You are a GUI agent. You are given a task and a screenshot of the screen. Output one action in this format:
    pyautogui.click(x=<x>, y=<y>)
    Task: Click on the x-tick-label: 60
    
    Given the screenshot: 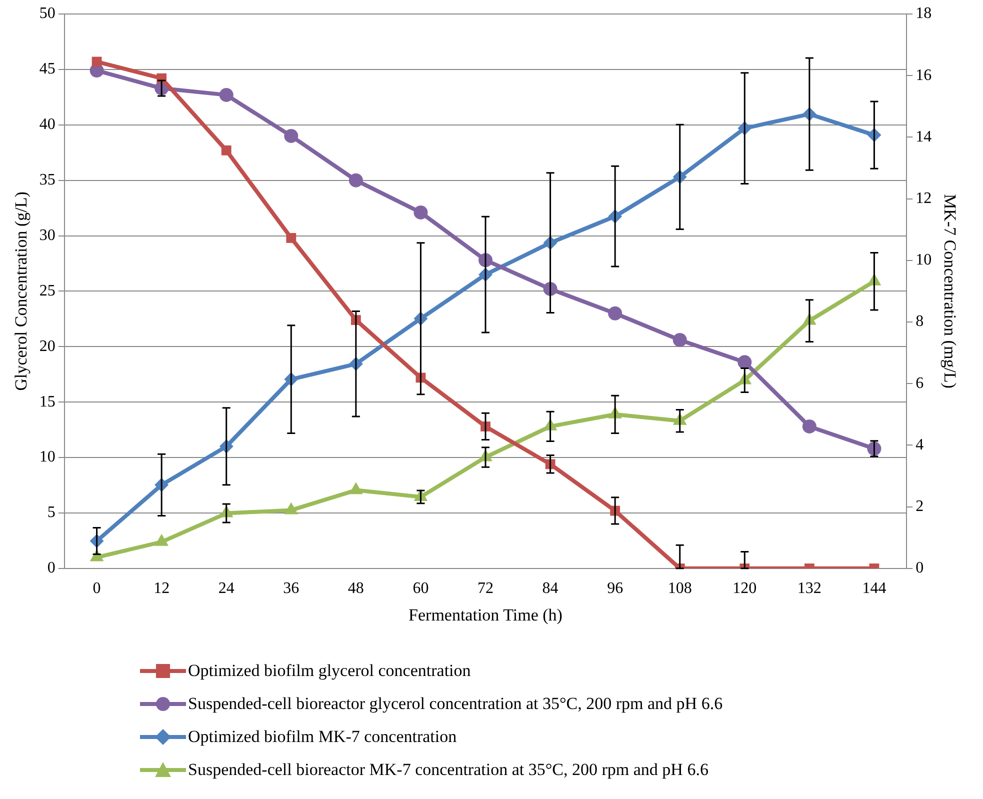 What is the action you would take?
    pyautogui.click(x=420, y=589)
    